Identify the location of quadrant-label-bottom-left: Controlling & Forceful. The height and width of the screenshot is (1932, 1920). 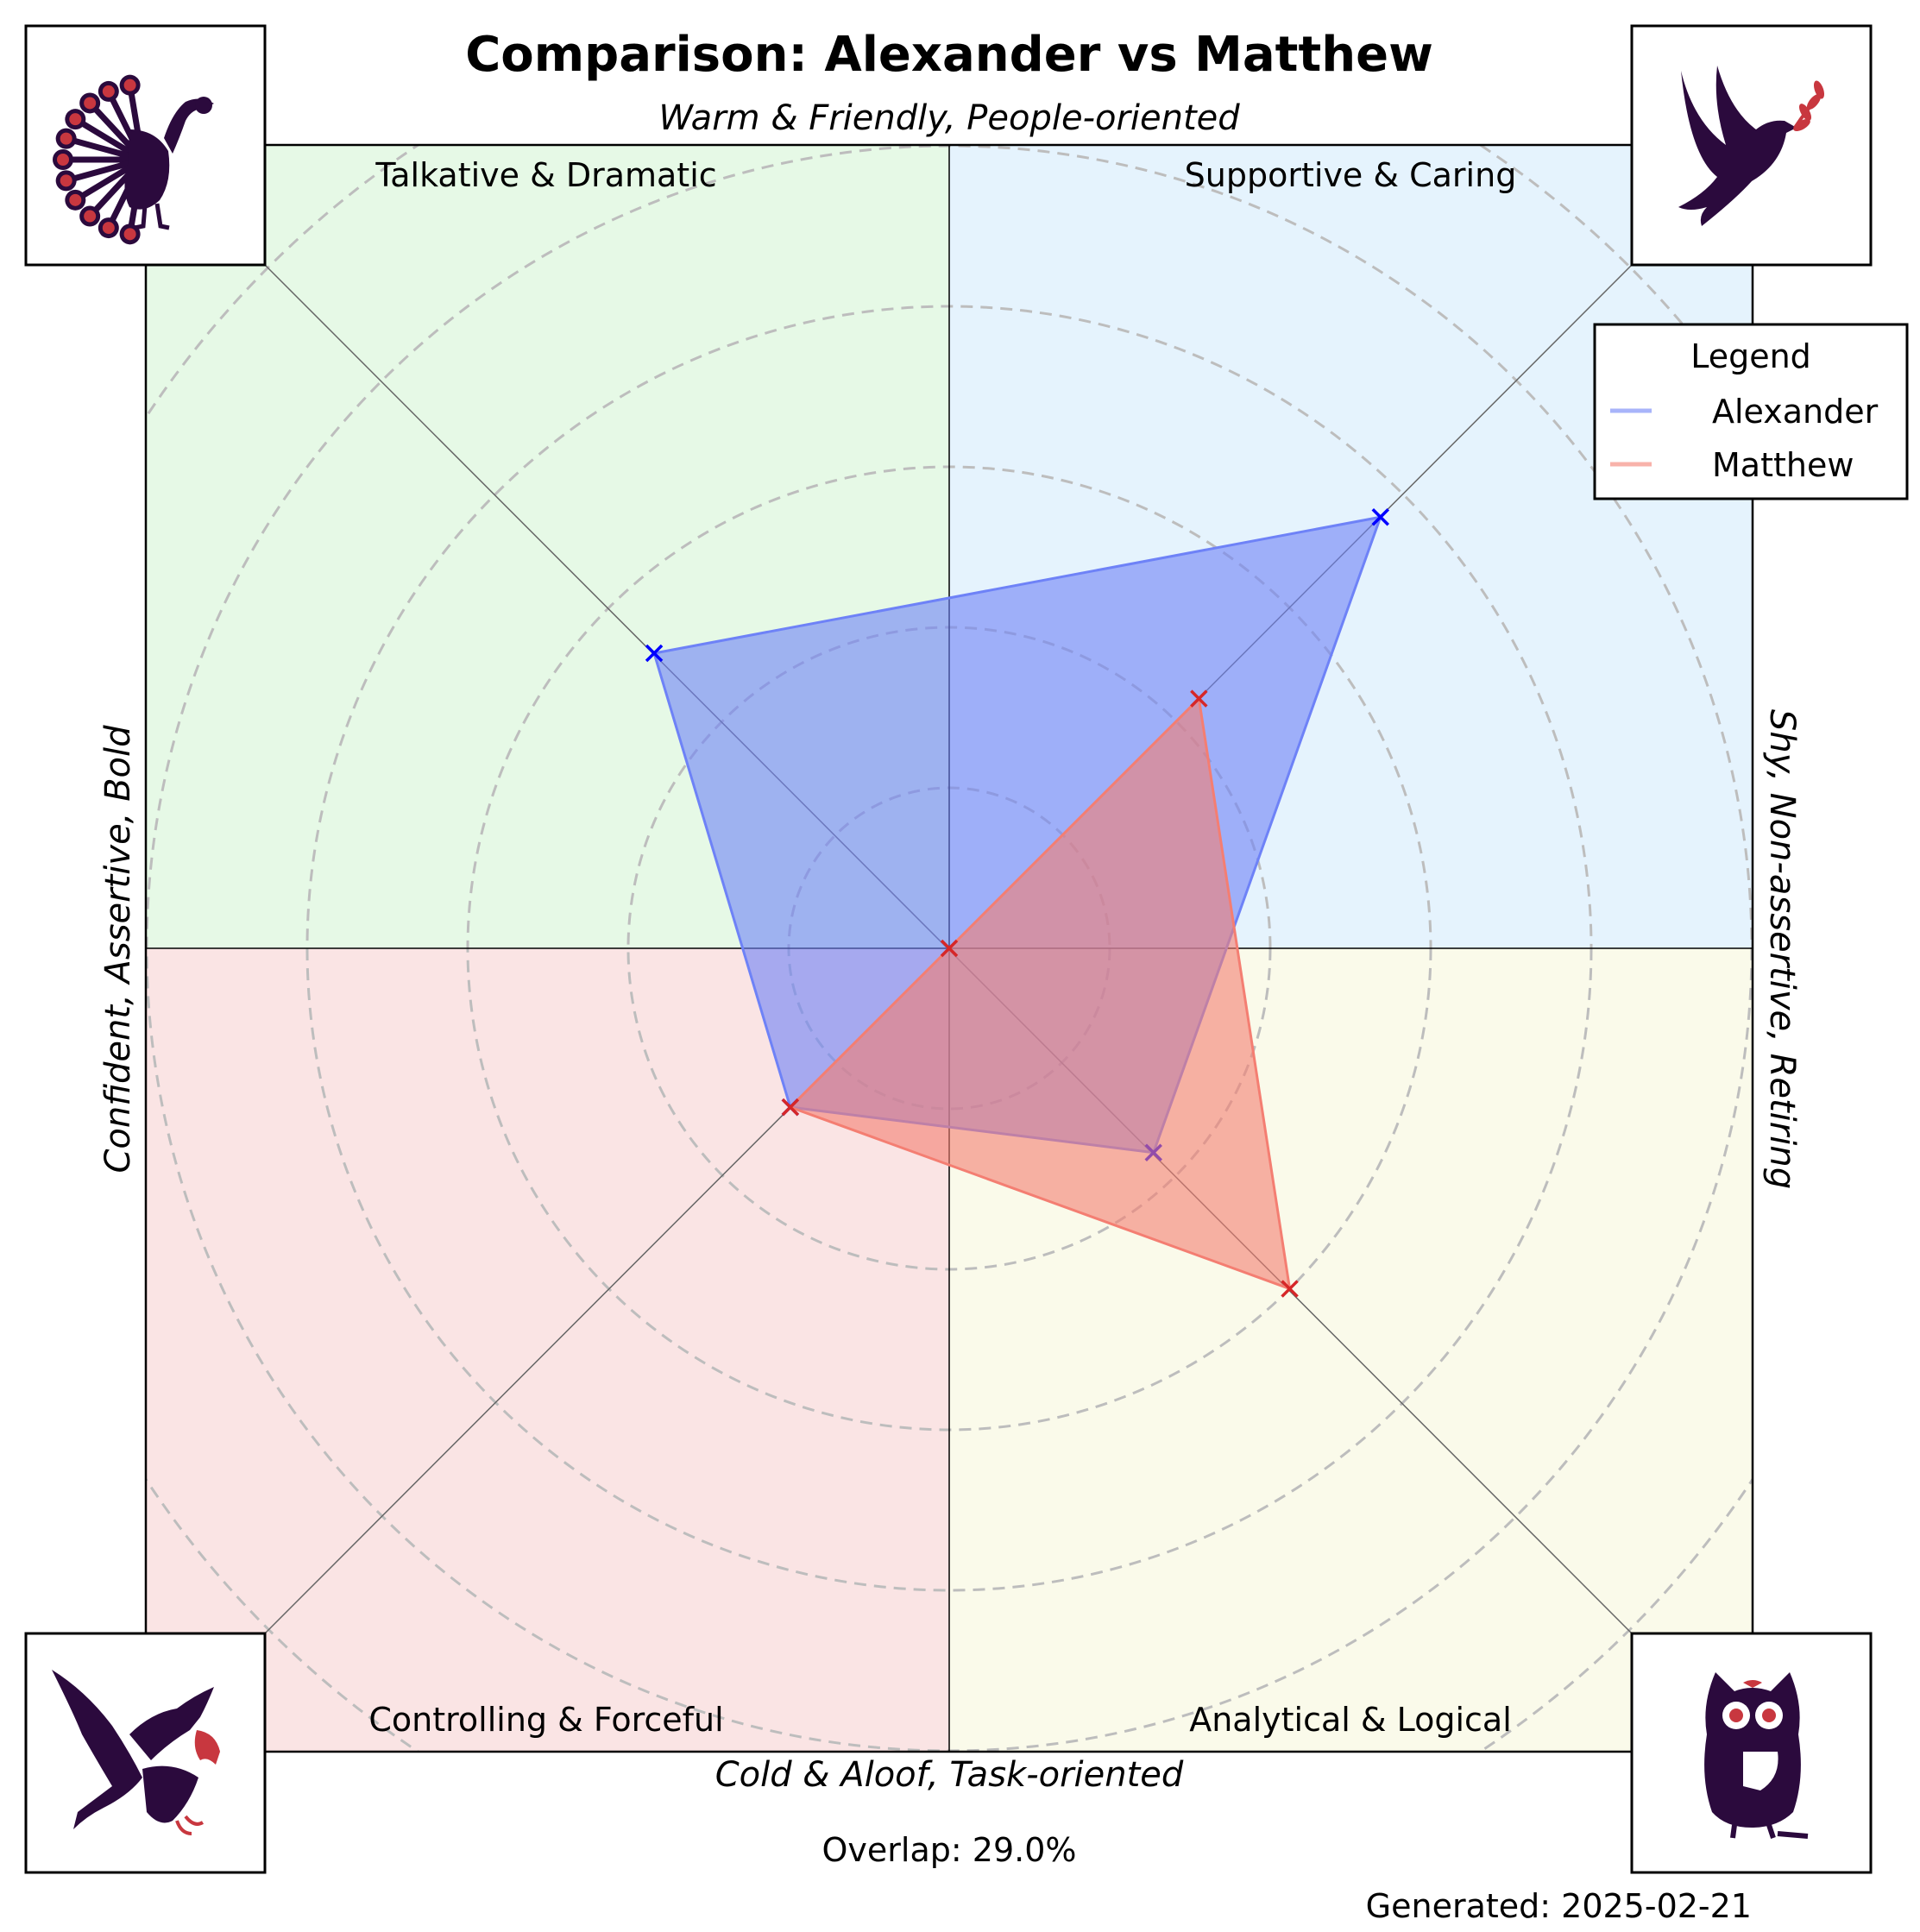
(546, 1720).